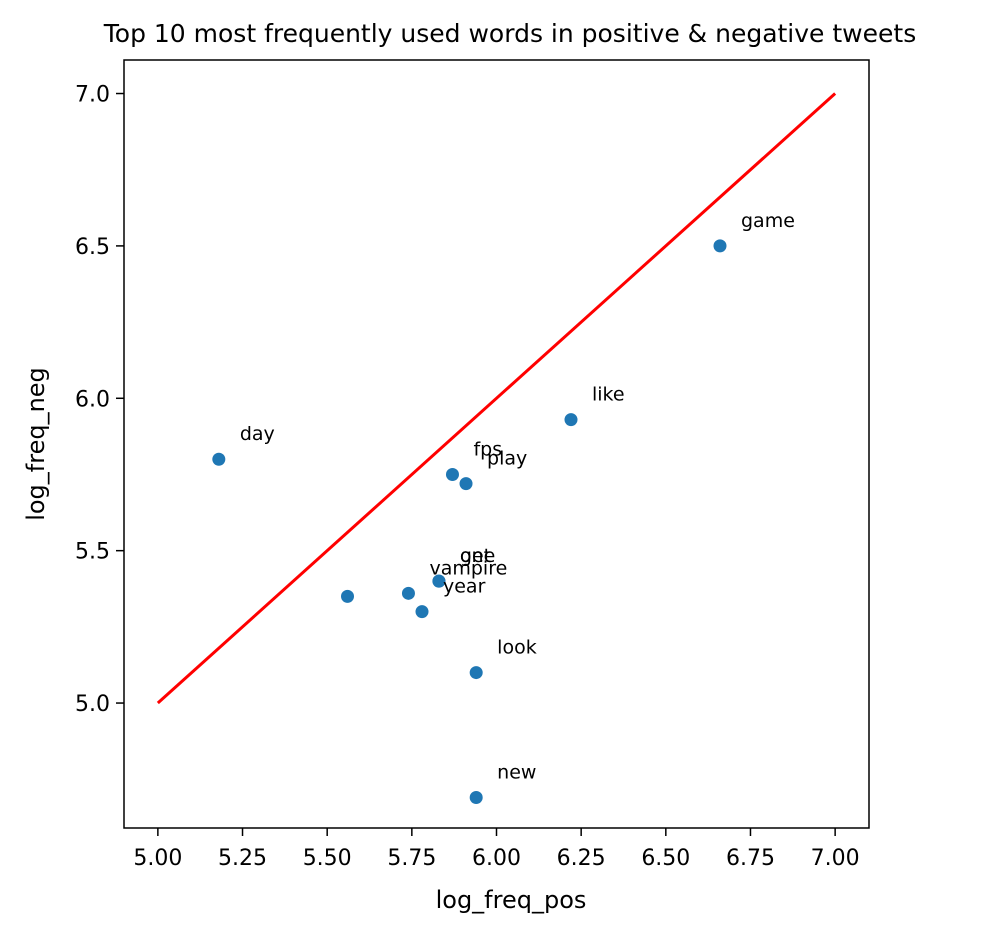 This screenshot has width=982, height=936. I want to click on point-label: one, so click(477, 556).